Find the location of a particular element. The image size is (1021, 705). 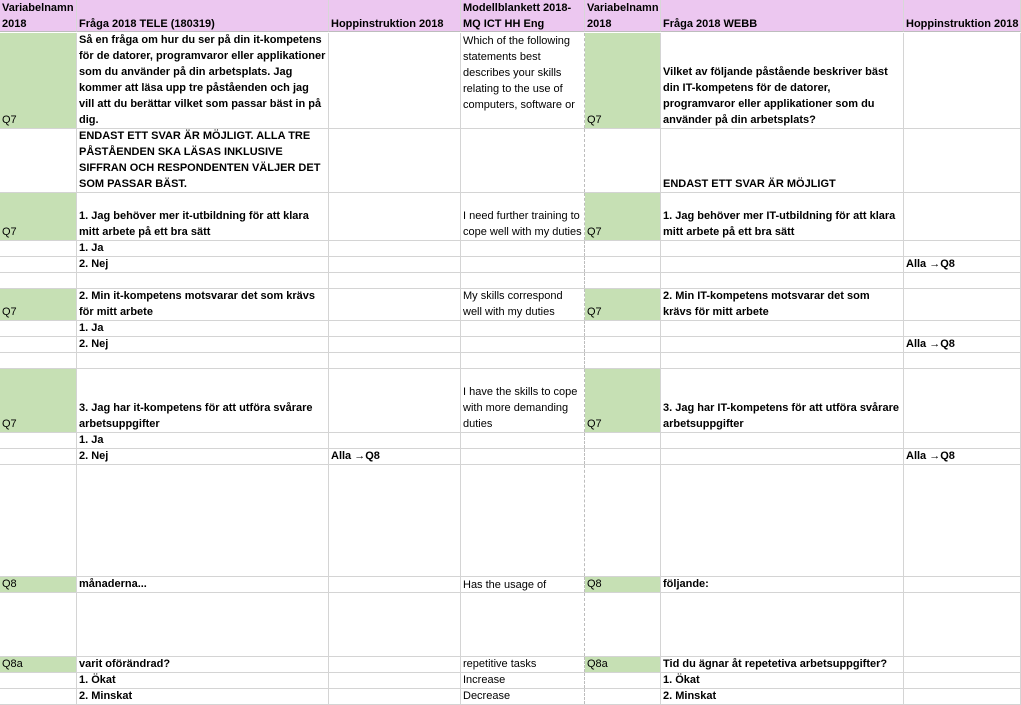

cell-tele: 1. Ökat is located at coordinates (203, 680).